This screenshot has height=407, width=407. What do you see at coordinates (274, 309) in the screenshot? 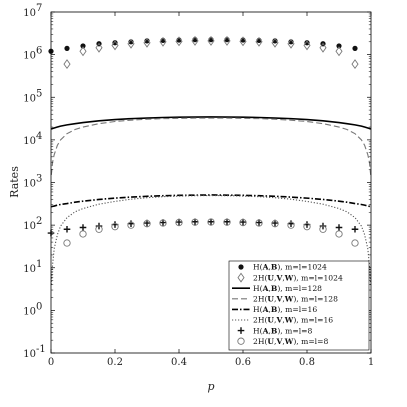
I see `legend-entry: H(A,B), m=l=16` at bounding box center [274, 309].